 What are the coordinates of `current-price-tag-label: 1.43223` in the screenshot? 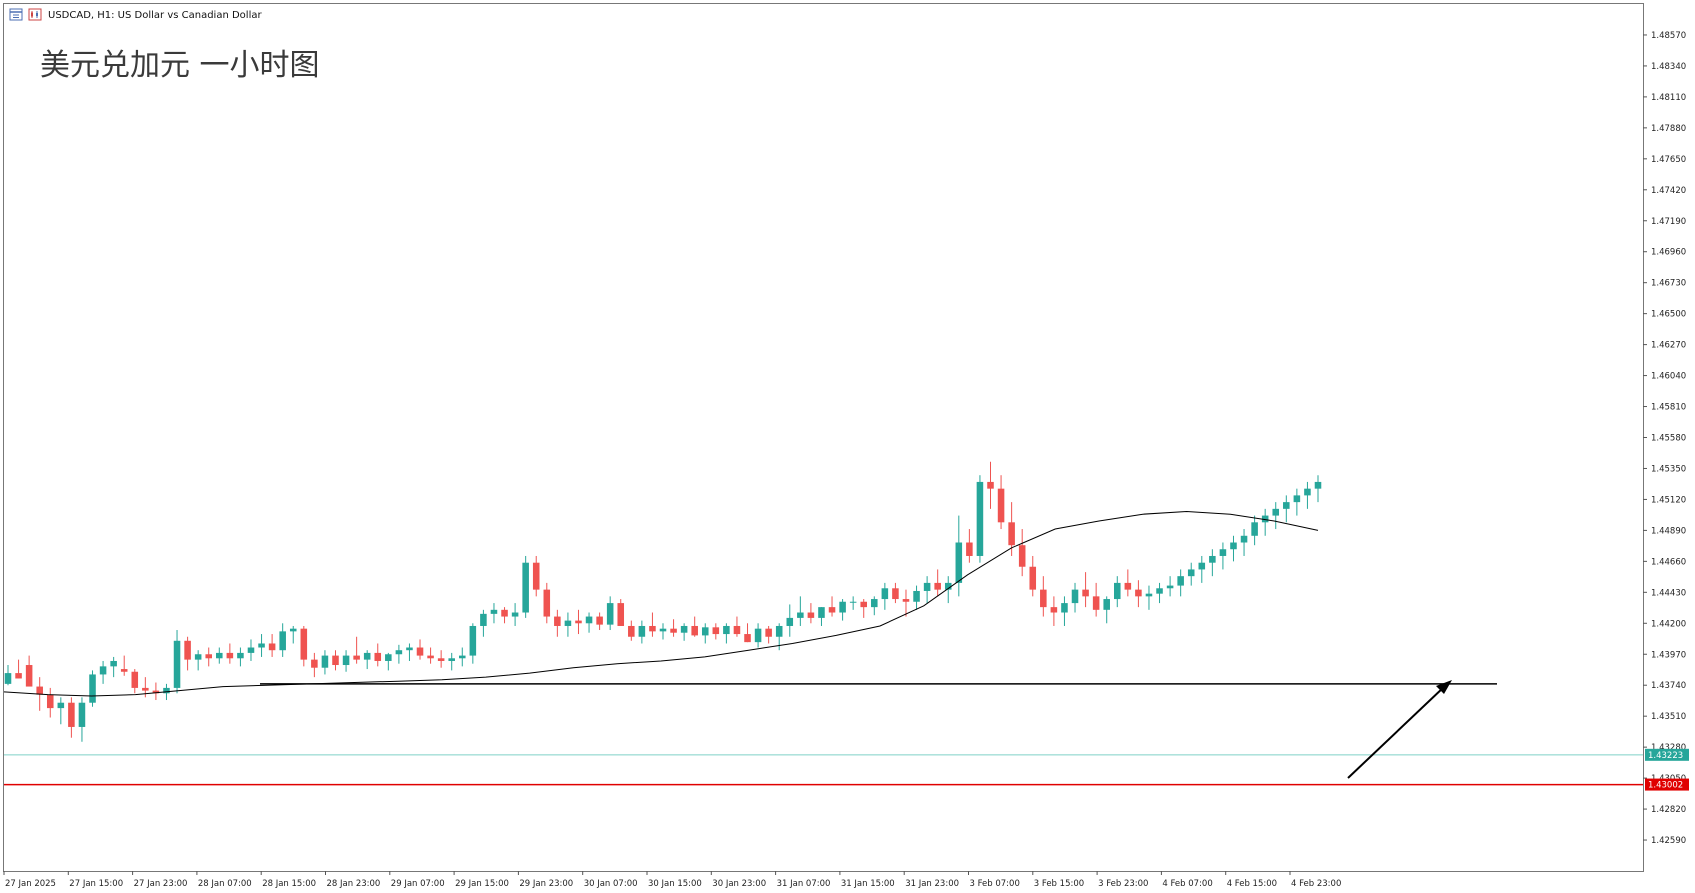 It's located at (1665, 756).